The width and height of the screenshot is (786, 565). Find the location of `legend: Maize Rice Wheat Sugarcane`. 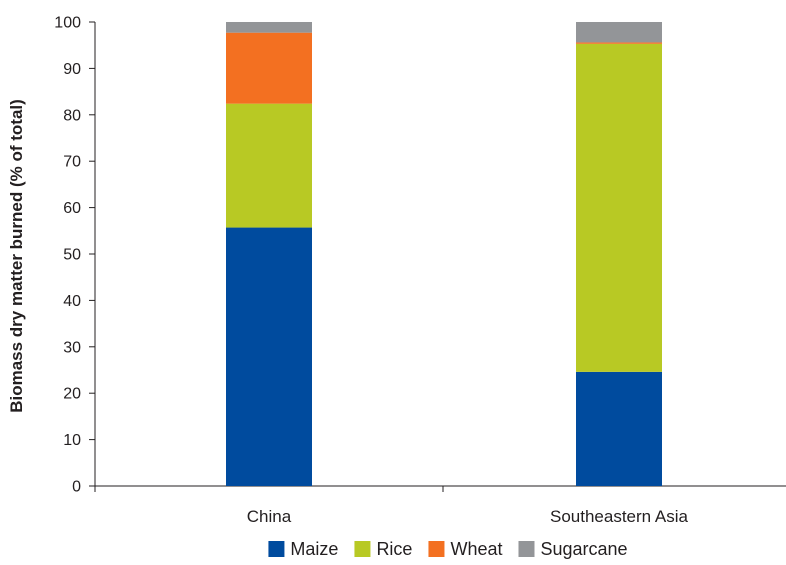

legend: Maize Rice Wheat Sugarcane is located at coordinates (448, 549).